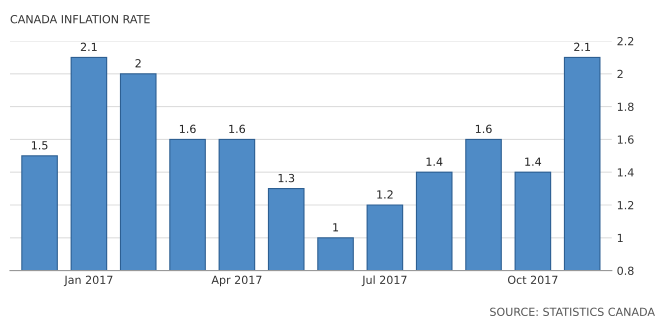  What do you see at coordinates (385, 194) in the screenshot?
I see `data-label: 1.2` at bounding box center [385, 194].